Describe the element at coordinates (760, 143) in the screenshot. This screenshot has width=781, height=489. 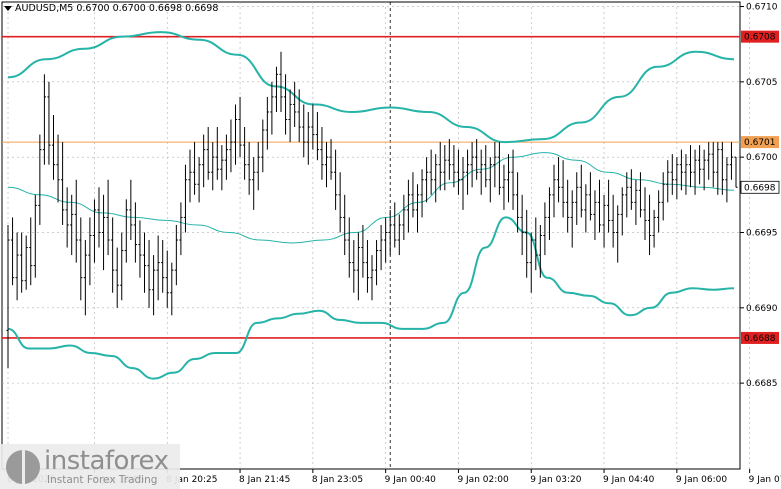
I see `level-price-label-1: 0.6701` at that location.